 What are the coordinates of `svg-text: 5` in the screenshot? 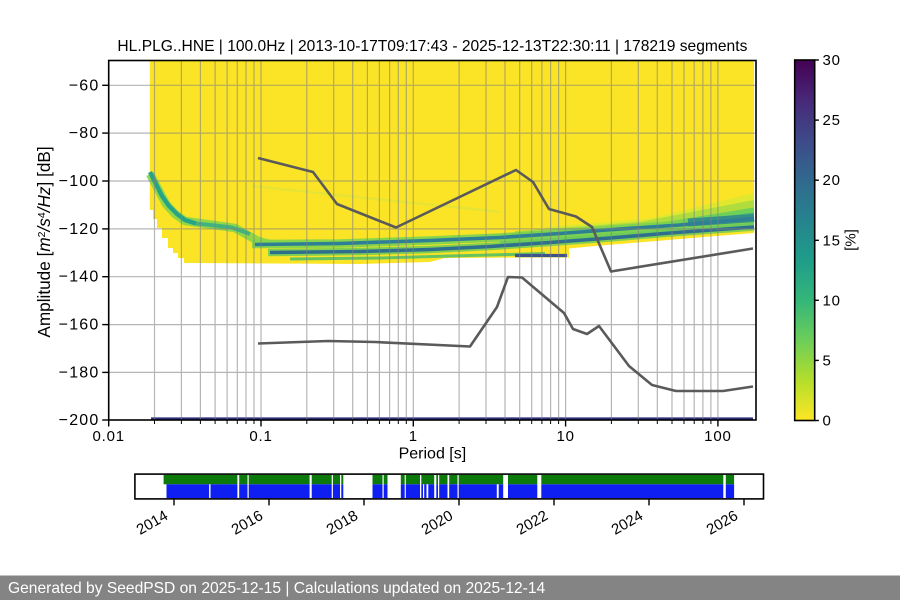 It's located at (827, 360).